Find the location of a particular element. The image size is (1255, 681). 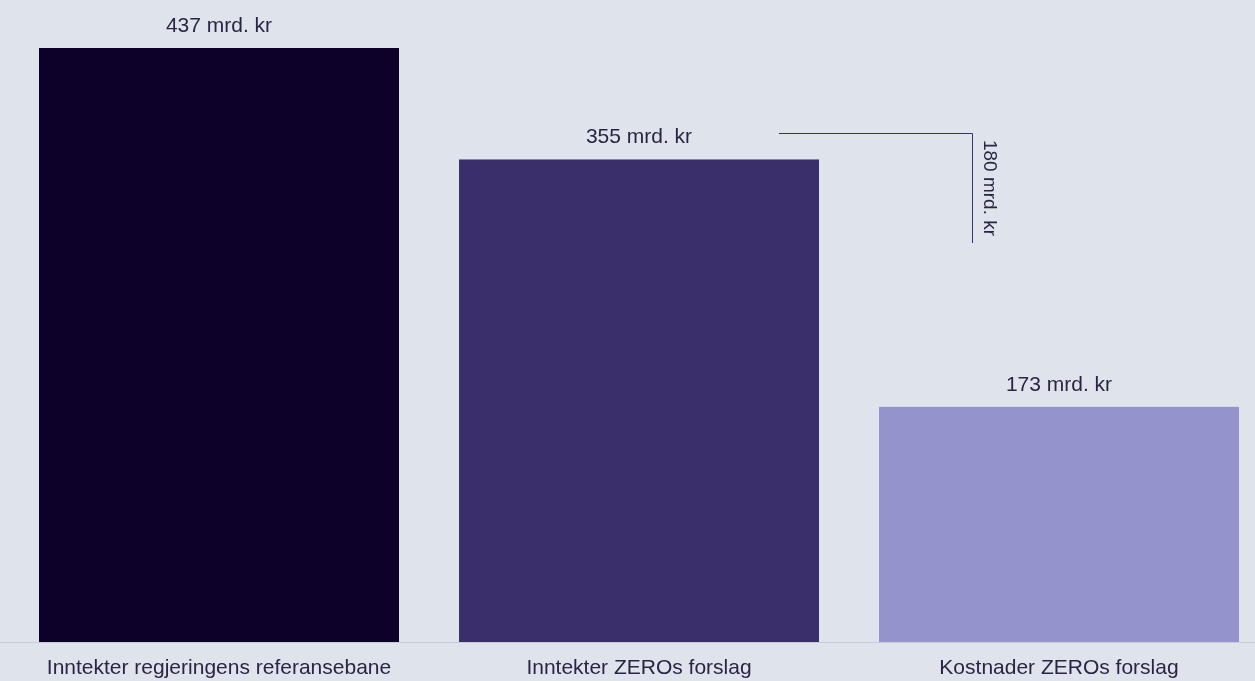

data-label: 437 mrd. kr is located at coordinates (219, 24).